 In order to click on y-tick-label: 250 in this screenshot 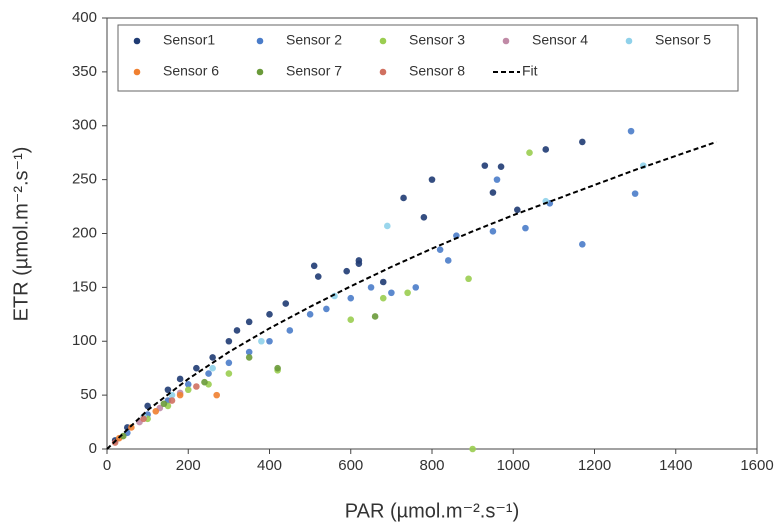, I will do `click(84, 179)`.